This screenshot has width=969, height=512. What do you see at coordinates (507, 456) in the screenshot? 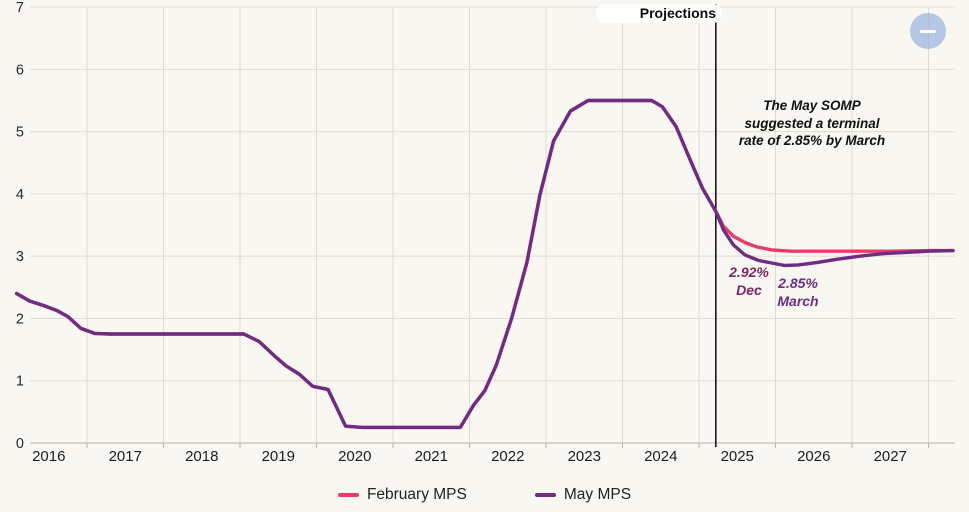
I see `svg-text: 2022` at bounding box center [507, 456].